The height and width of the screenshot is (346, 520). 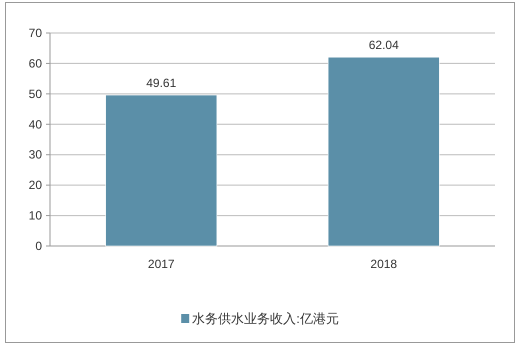 What do you see at coordinates (265, 318) in the screenshot?
I see `legend-label: 水务供水业务收入:亿港元` at bounding box center [265, 318].